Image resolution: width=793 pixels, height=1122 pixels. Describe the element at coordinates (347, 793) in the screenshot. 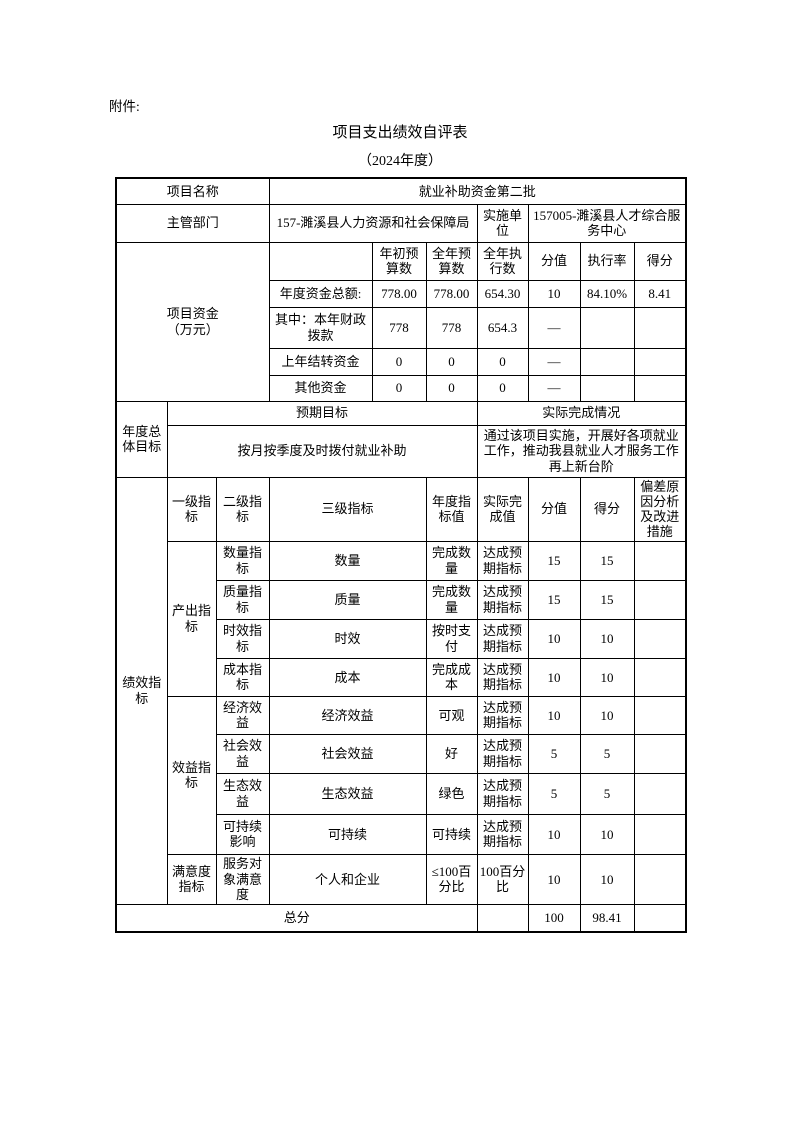

I see `indicator-level3: 生态效益` at that location.